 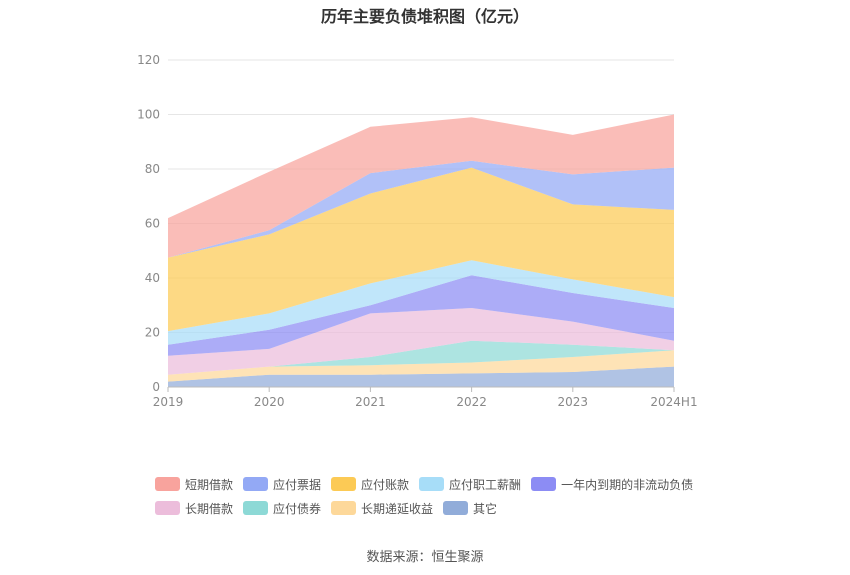 I want to click on legend-row-1: 短期借款 应付票据 应付账款 应付职工薪酬 一年内到期的非流动负债, so click(x=455, y=484).